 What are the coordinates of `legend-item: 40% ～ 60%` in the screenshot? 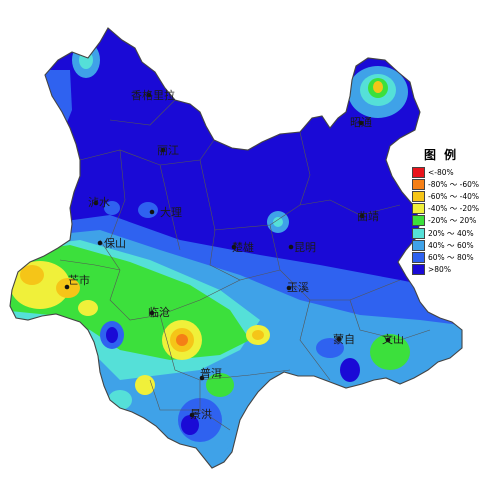 It's located at (453, 245).